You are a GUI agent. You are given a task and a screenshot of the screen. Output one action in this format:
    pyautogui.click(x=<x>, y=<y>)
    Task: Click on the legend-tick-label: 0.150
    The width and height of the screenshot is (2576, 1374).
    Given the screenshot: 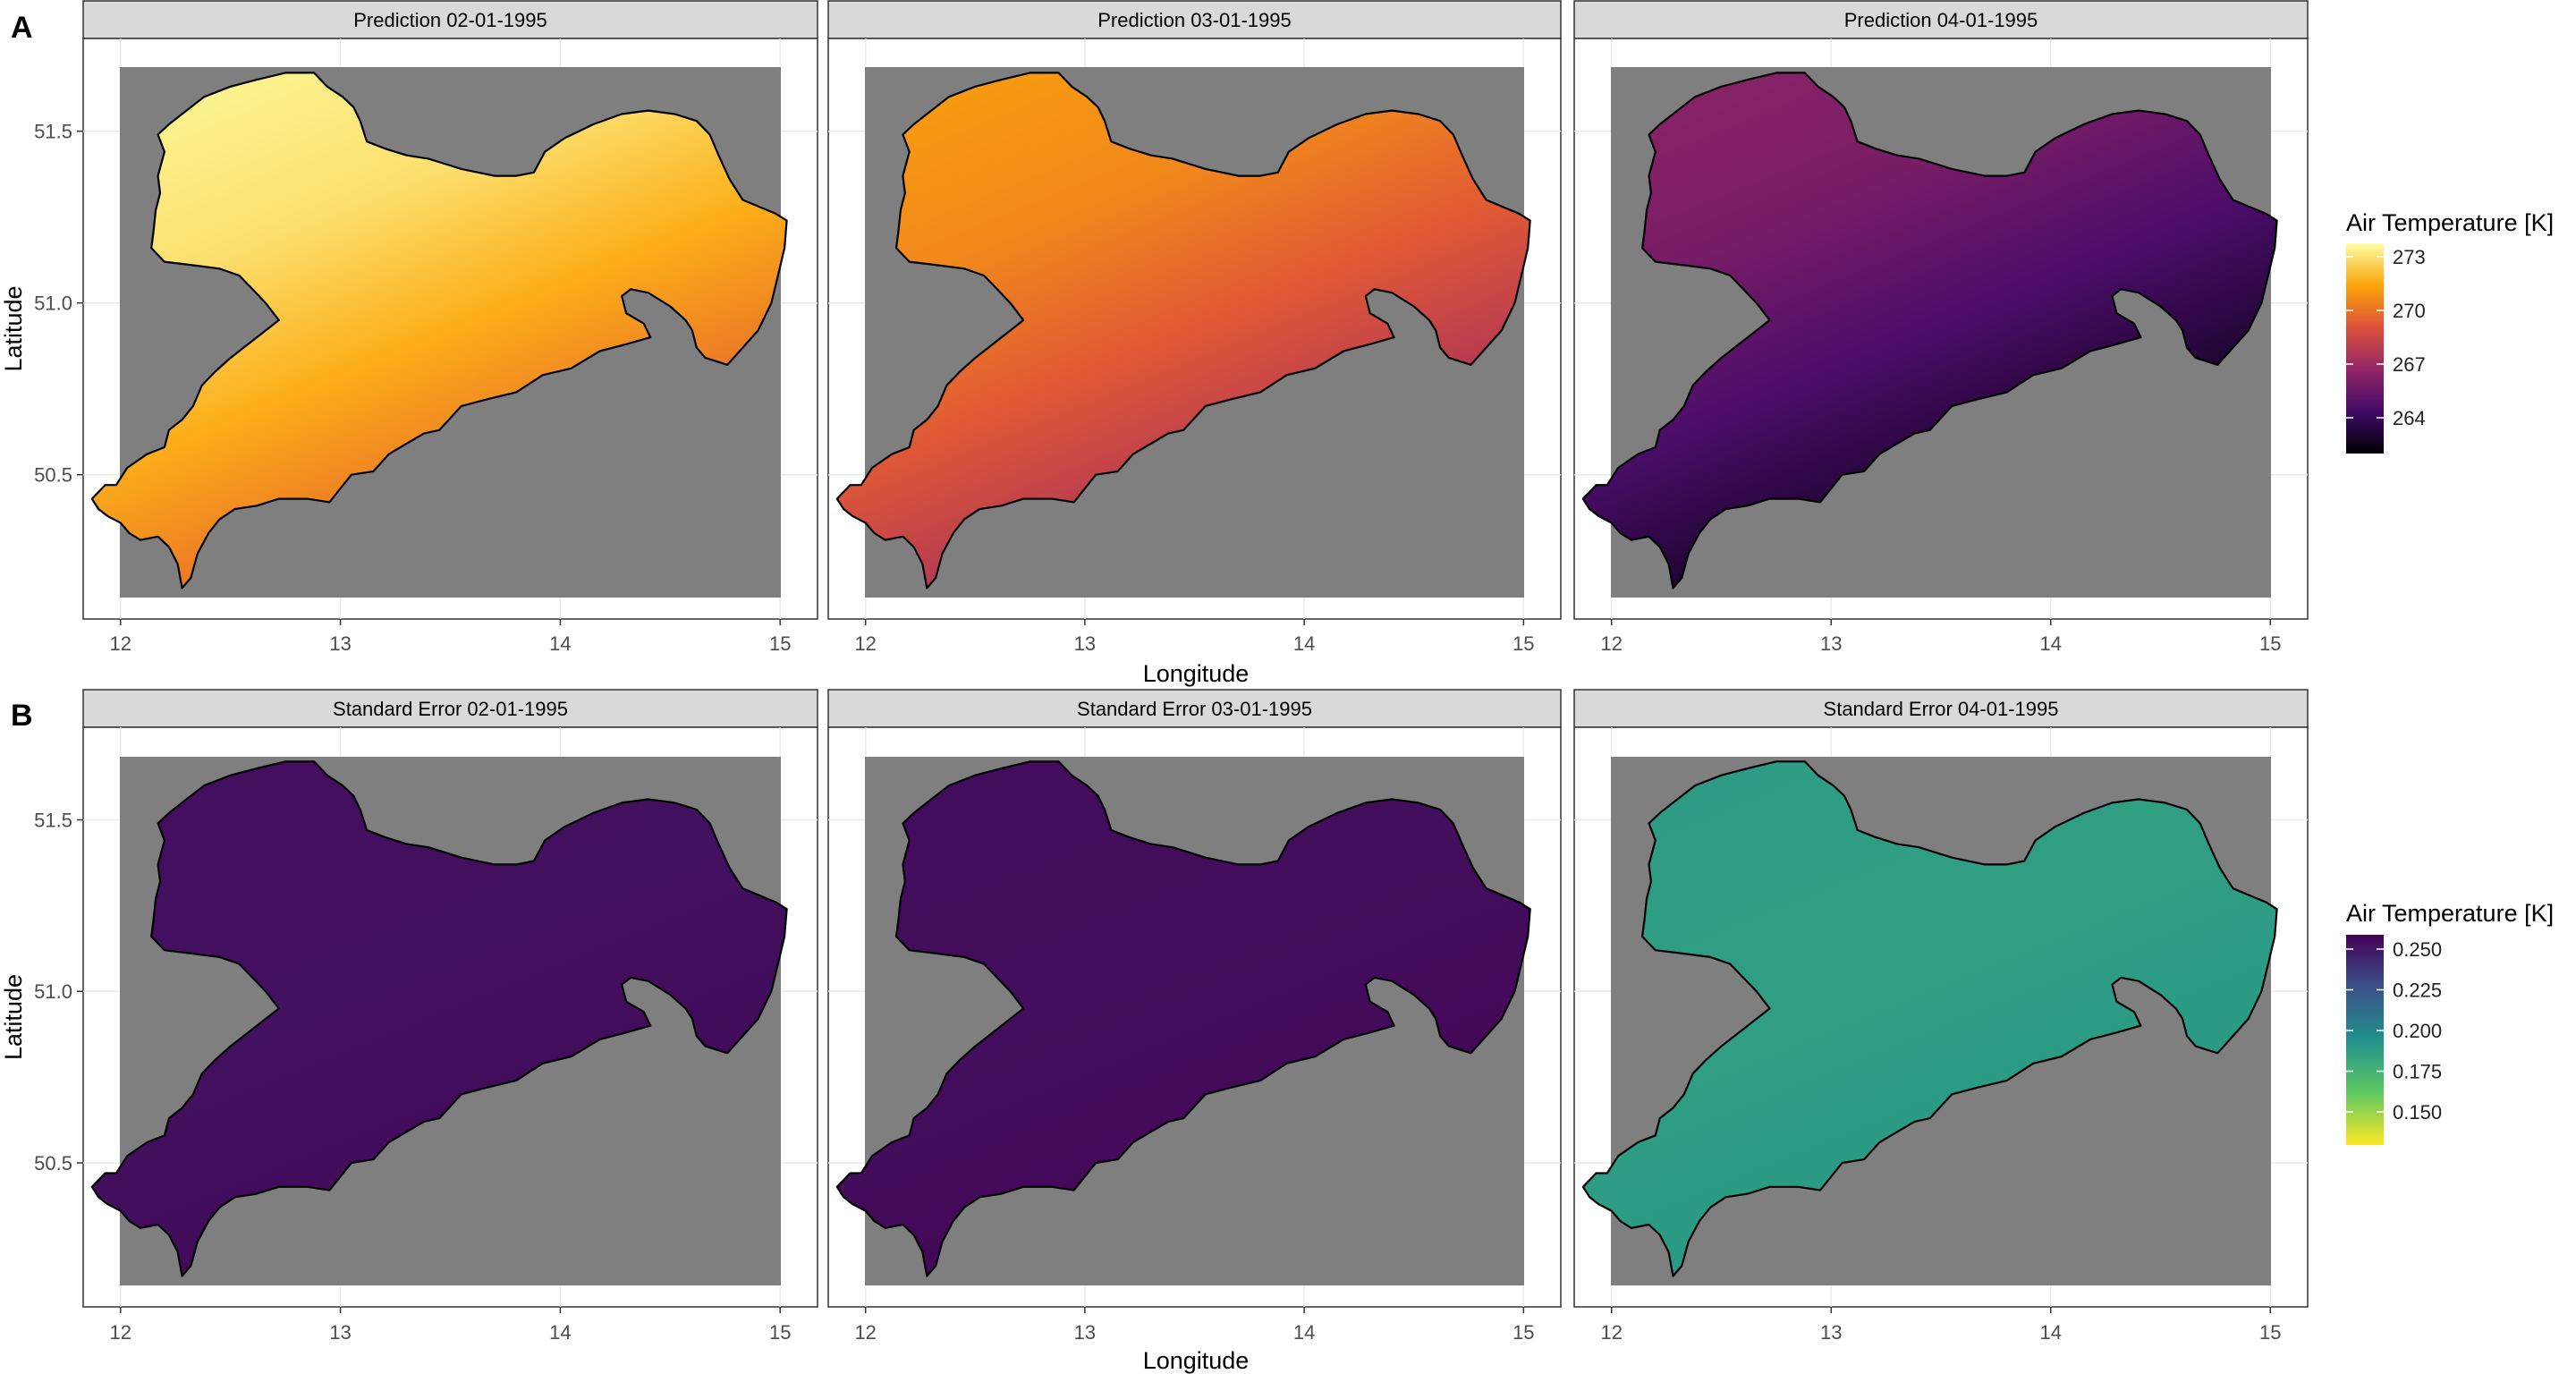 What is the action you would take?
    pyautogui.click(x=2417, y=1112)
    